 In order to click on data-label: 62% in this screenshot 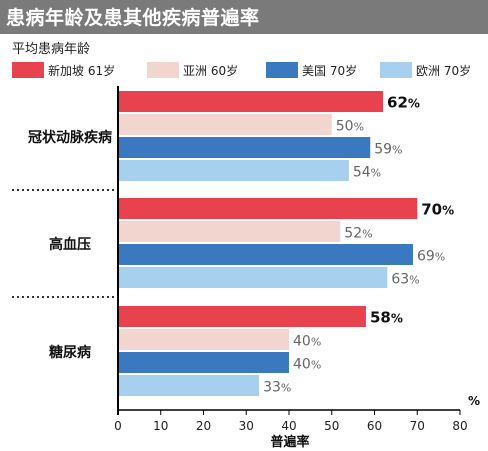, I will do `click(403, 103)`.